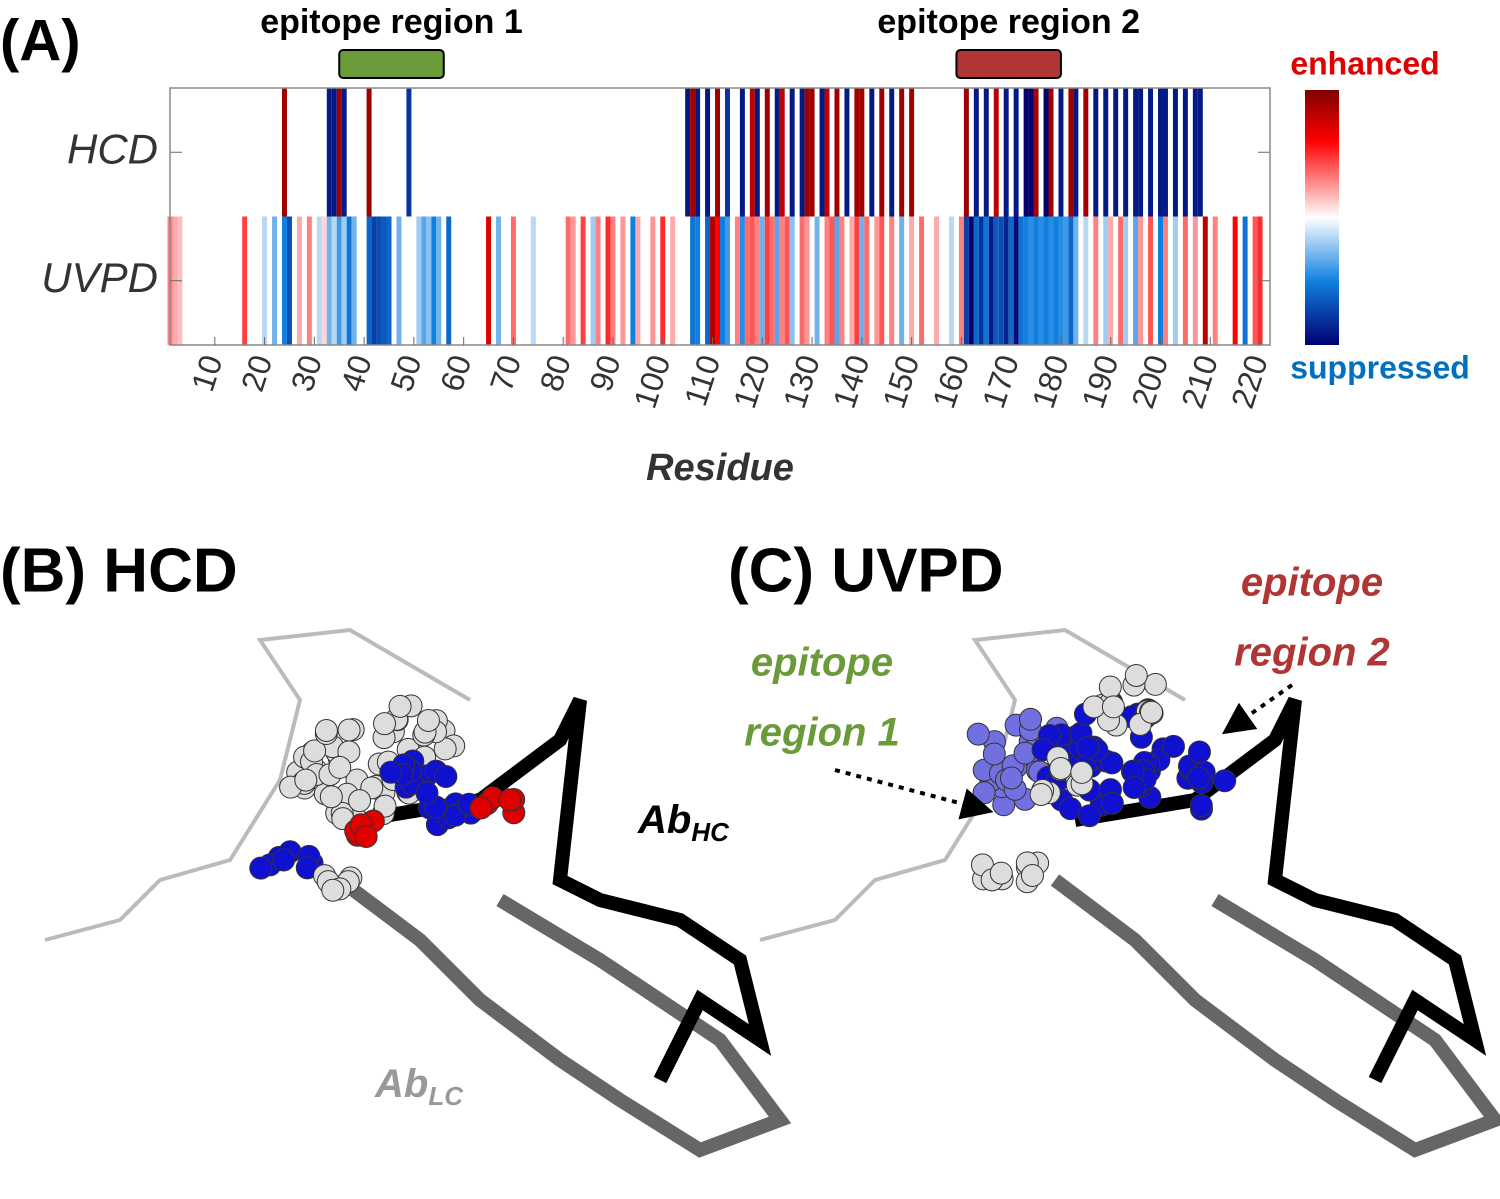  Describe the element at coordinates (1149, 382) in the screenshot. I see `x-tick-label: 200` at that location.